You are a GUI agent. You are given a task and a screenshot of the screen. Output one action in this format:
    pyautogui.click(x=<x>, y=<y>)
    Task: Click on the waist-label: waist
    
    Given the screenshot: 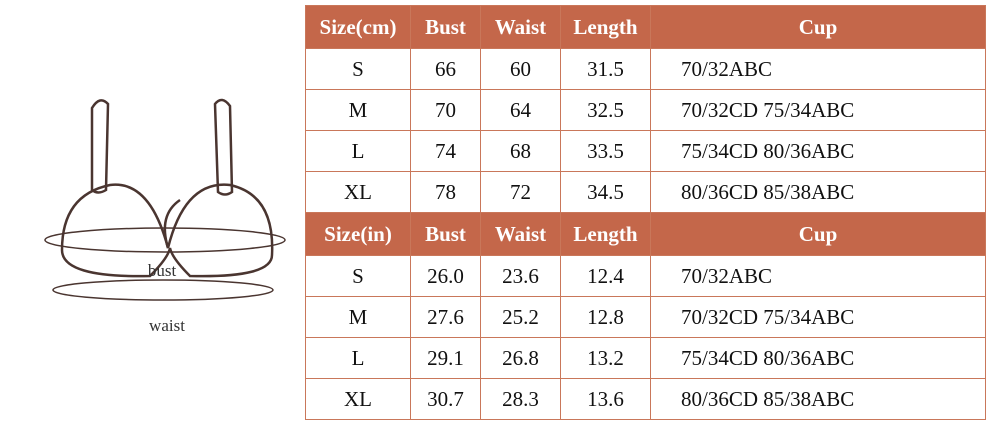 What is the action you would take?
    pyautogui.click(x=167, y=325)
    